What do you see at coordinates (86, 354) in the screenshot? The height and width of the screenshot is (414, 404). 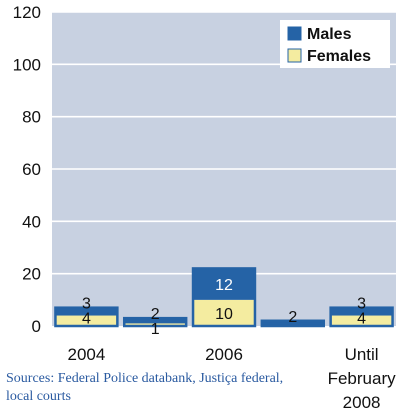 I see `x-category-label: 2004` at bounding box center [86, 354].